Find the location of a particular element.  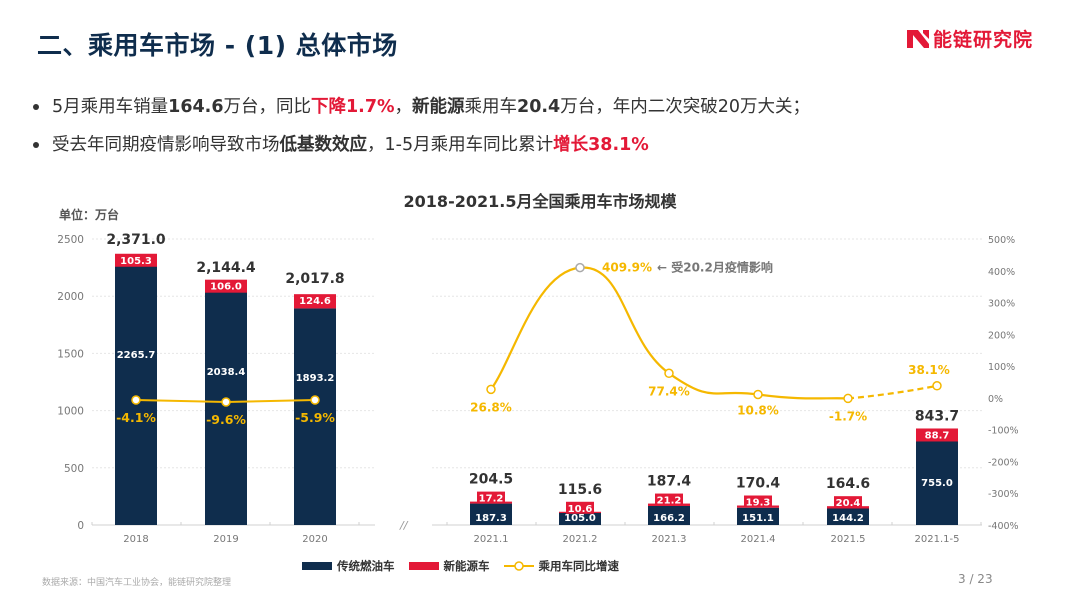

bar-nev-label: 105.3 is located at coordinates (136, 261).